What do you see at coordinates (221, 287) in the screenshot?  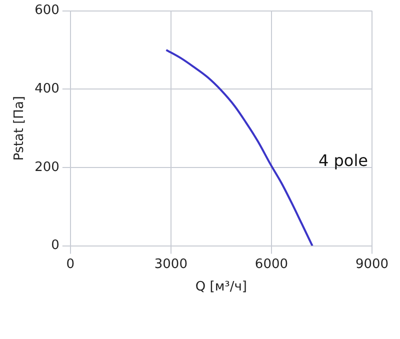 I see `x-axis-title: Q [м³/ч]` at bounding box center [221, 287].